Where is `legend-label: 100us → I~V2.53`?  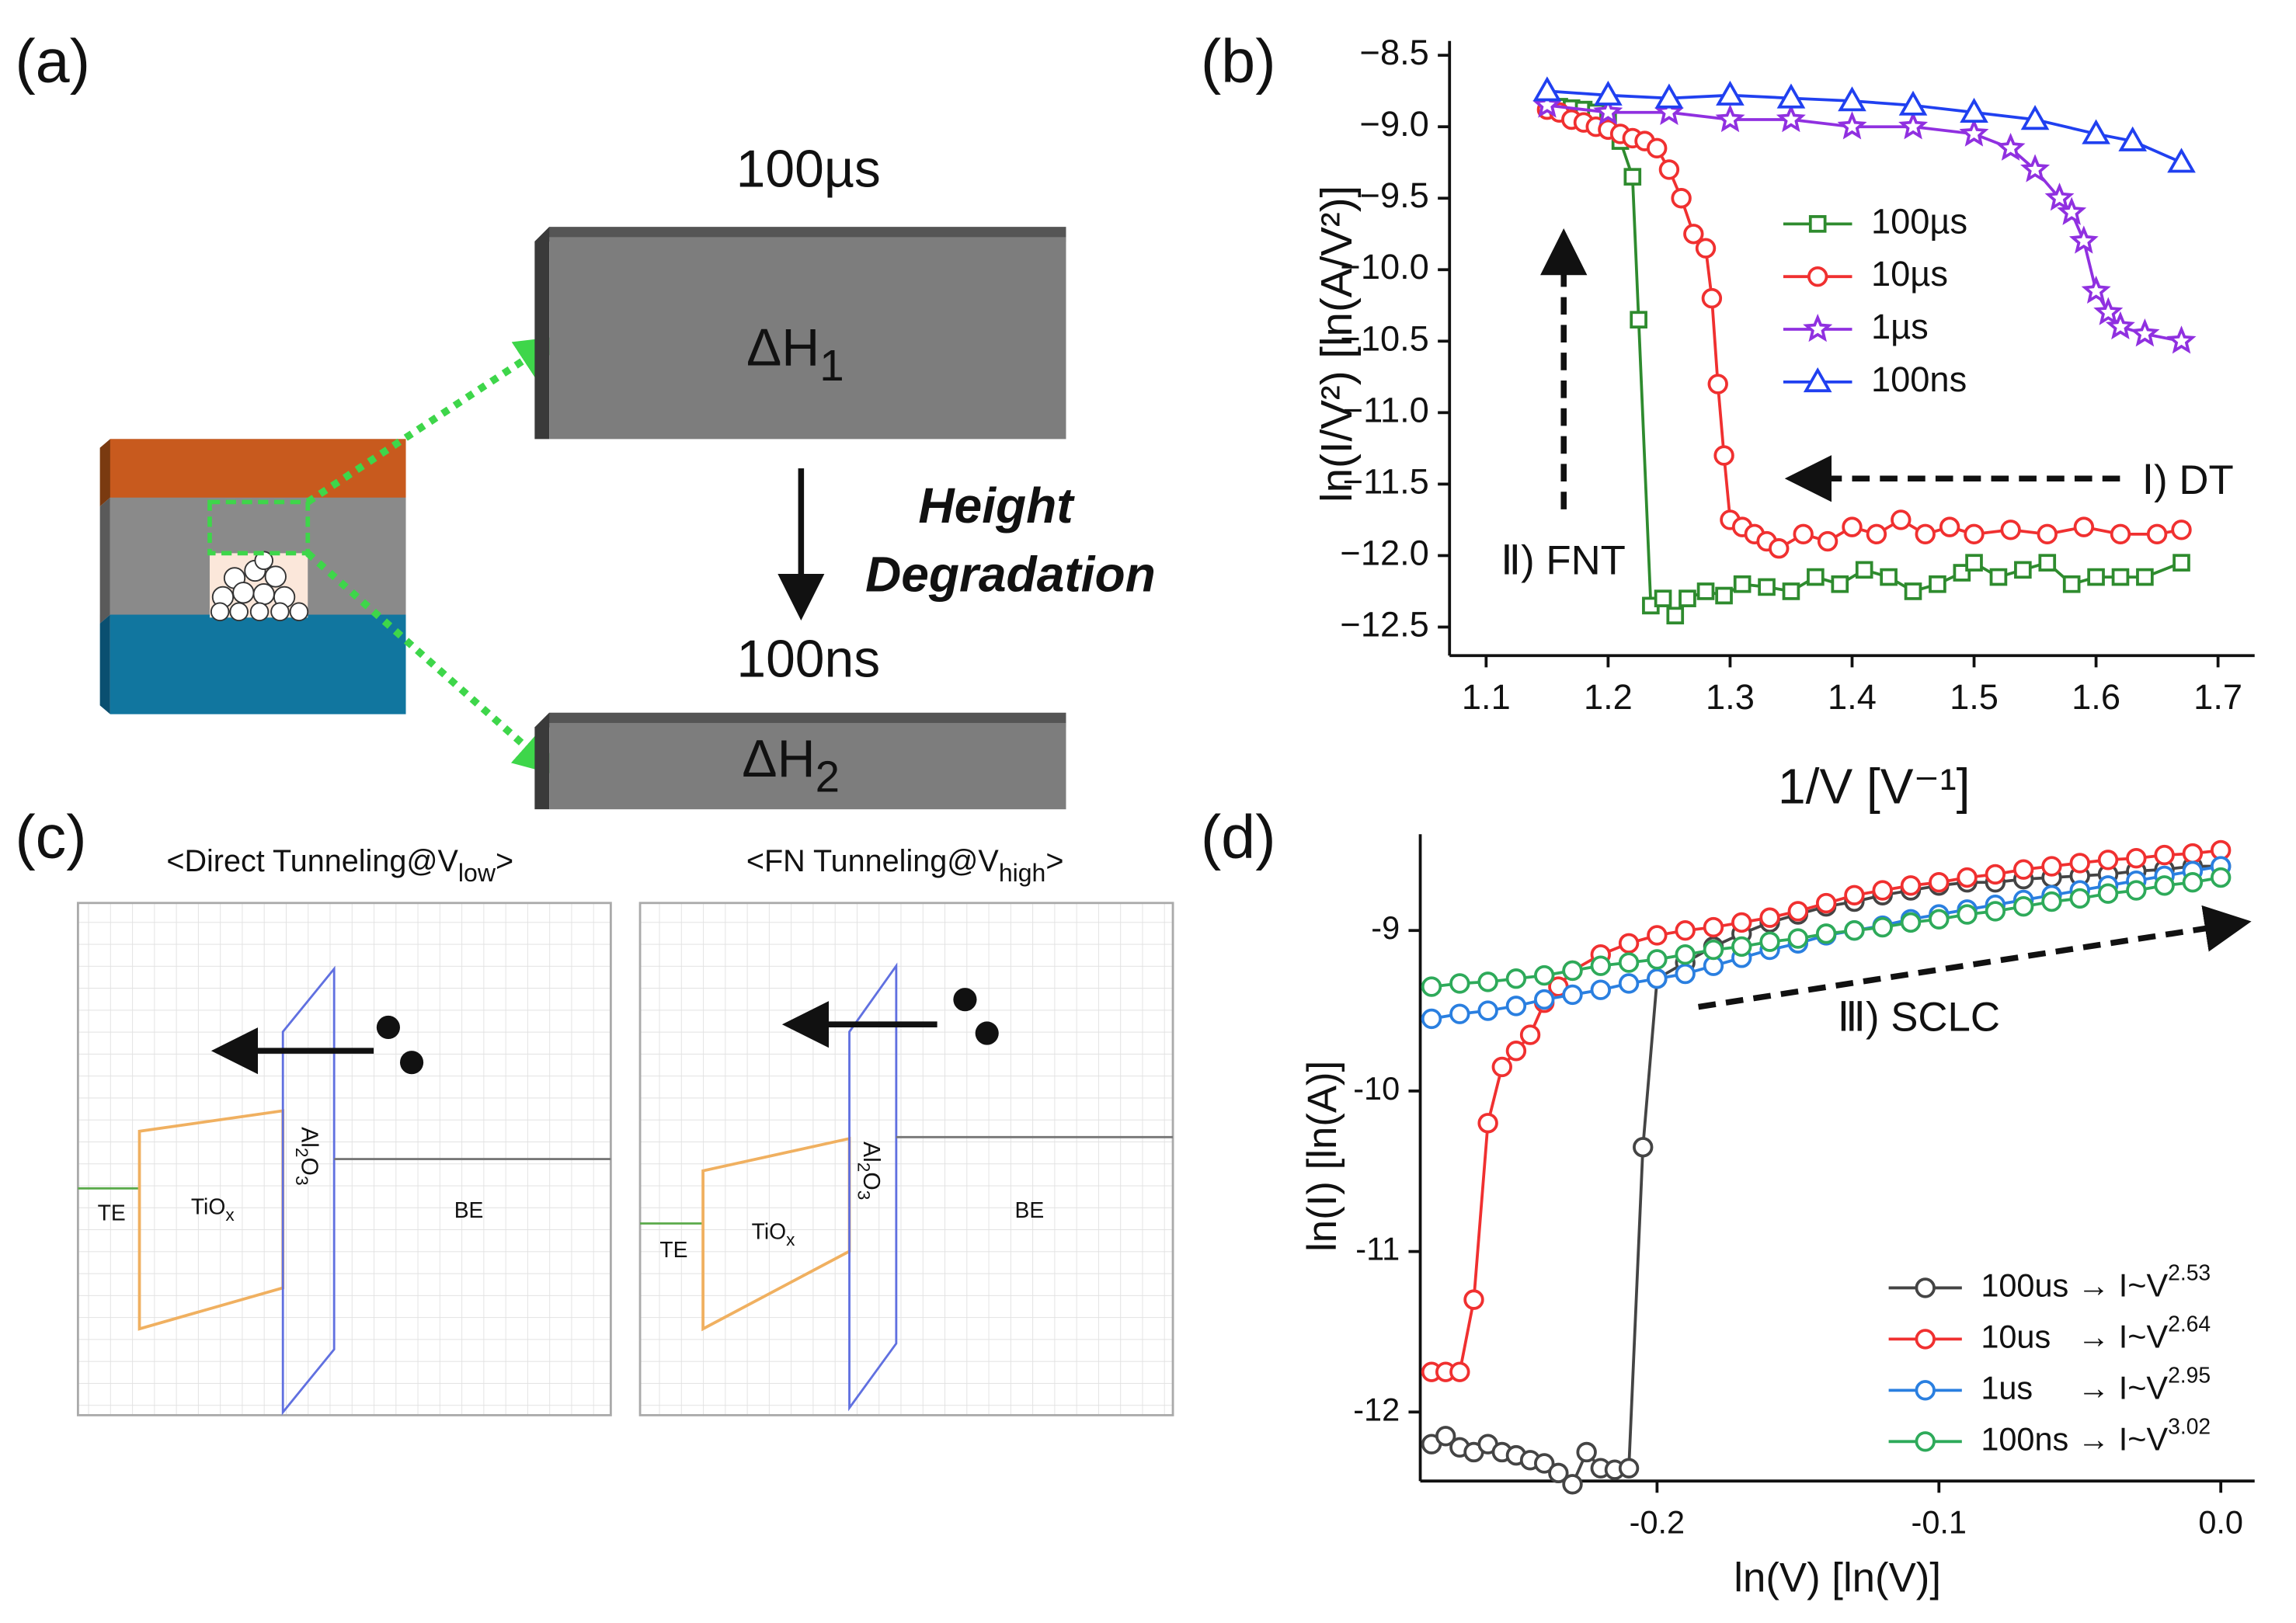 legend-label: 100us → I~V2.53 is located at coordinates (2096, 1281).